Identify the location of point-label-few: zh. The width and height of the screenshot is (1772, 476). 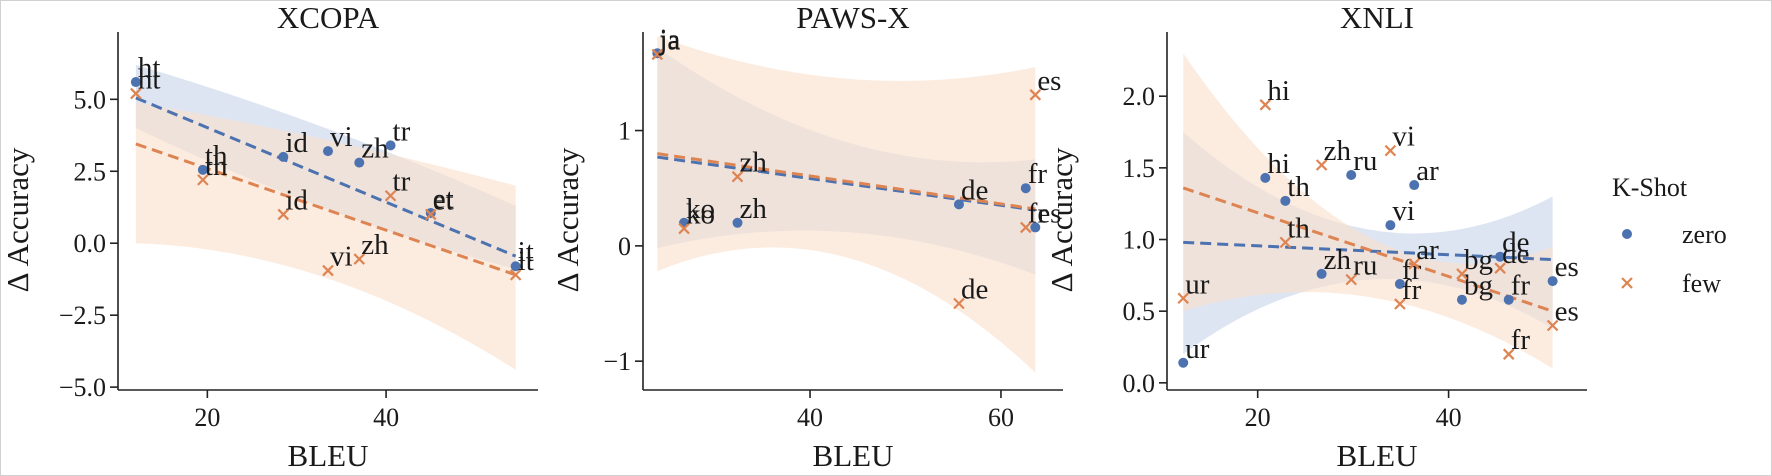
(375, 245).